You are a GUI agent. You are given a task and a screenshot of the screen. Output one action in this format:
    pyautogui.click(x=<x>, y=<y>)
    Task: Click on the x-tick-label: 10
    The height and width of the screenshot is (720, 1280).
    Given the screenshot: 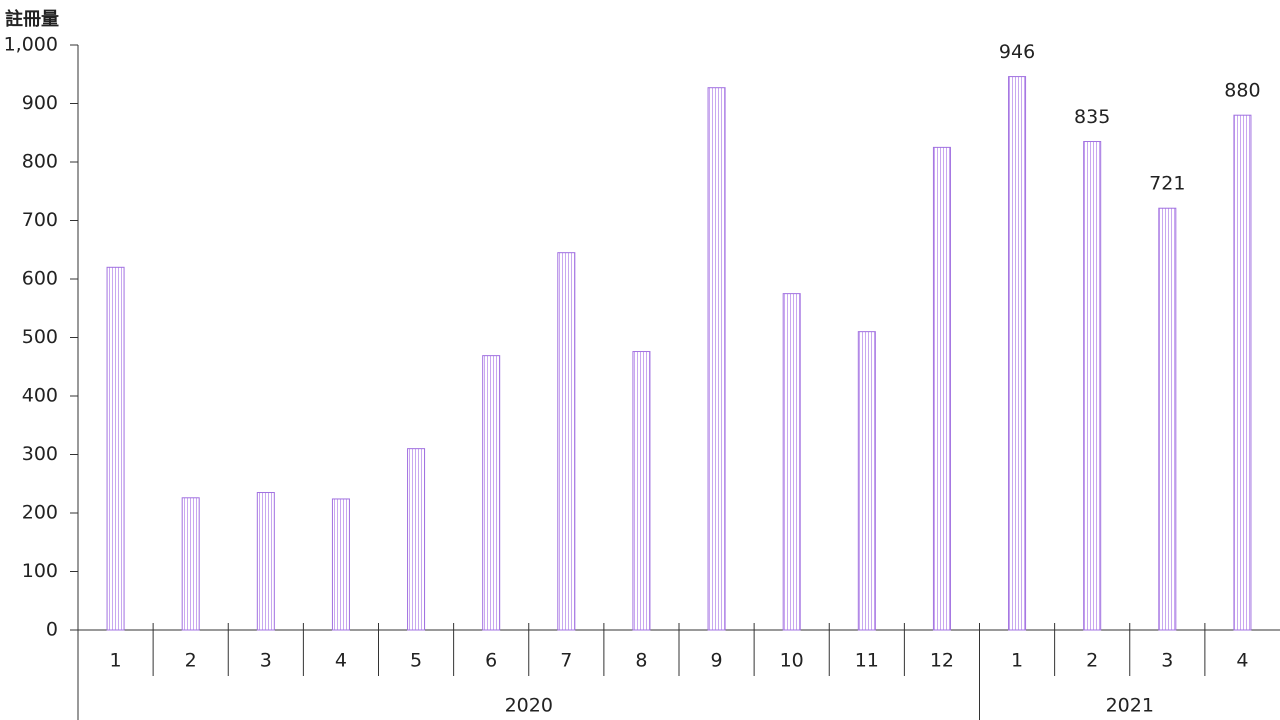 What is the action you would take?
    pyautogui.click(x=792, y=661)
    